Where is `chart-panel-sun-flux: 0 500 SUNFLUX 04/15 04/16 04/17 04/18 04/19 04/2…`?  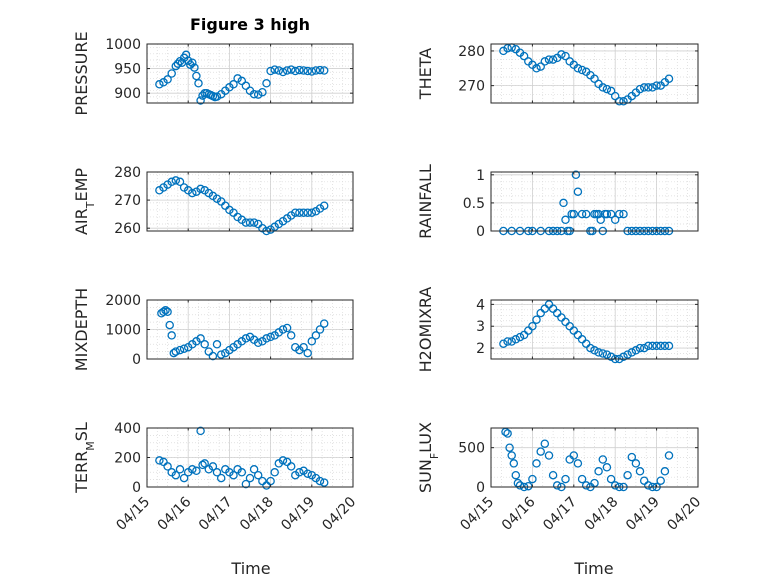
chart-panel-sun-flux: 0 500 SUNFLUX 04/15 04/16 04/17 04/18 04/19 04/2… is located at coordinates (560, 478).